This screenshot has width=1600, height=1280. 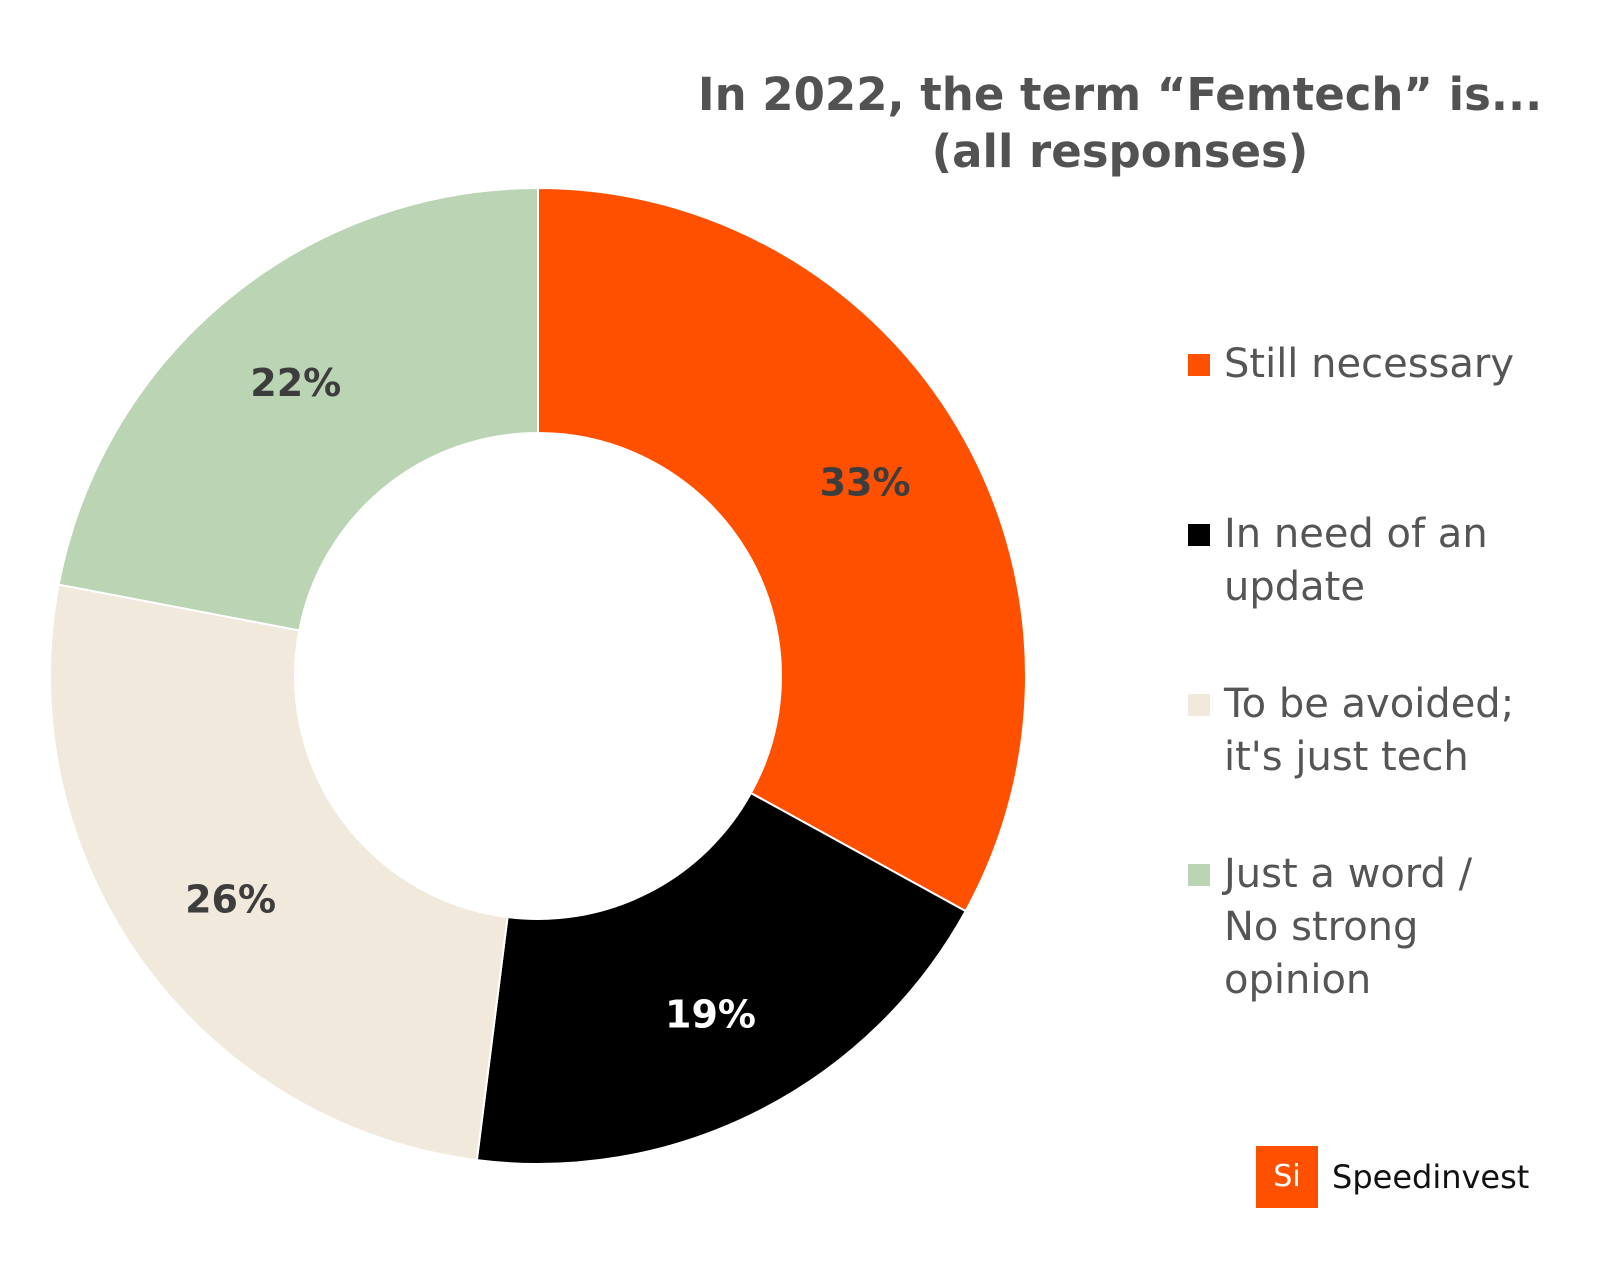 I want to click on donut-slice-to-be-avoided-it-s-just-tech, so click(x=279, y=872).